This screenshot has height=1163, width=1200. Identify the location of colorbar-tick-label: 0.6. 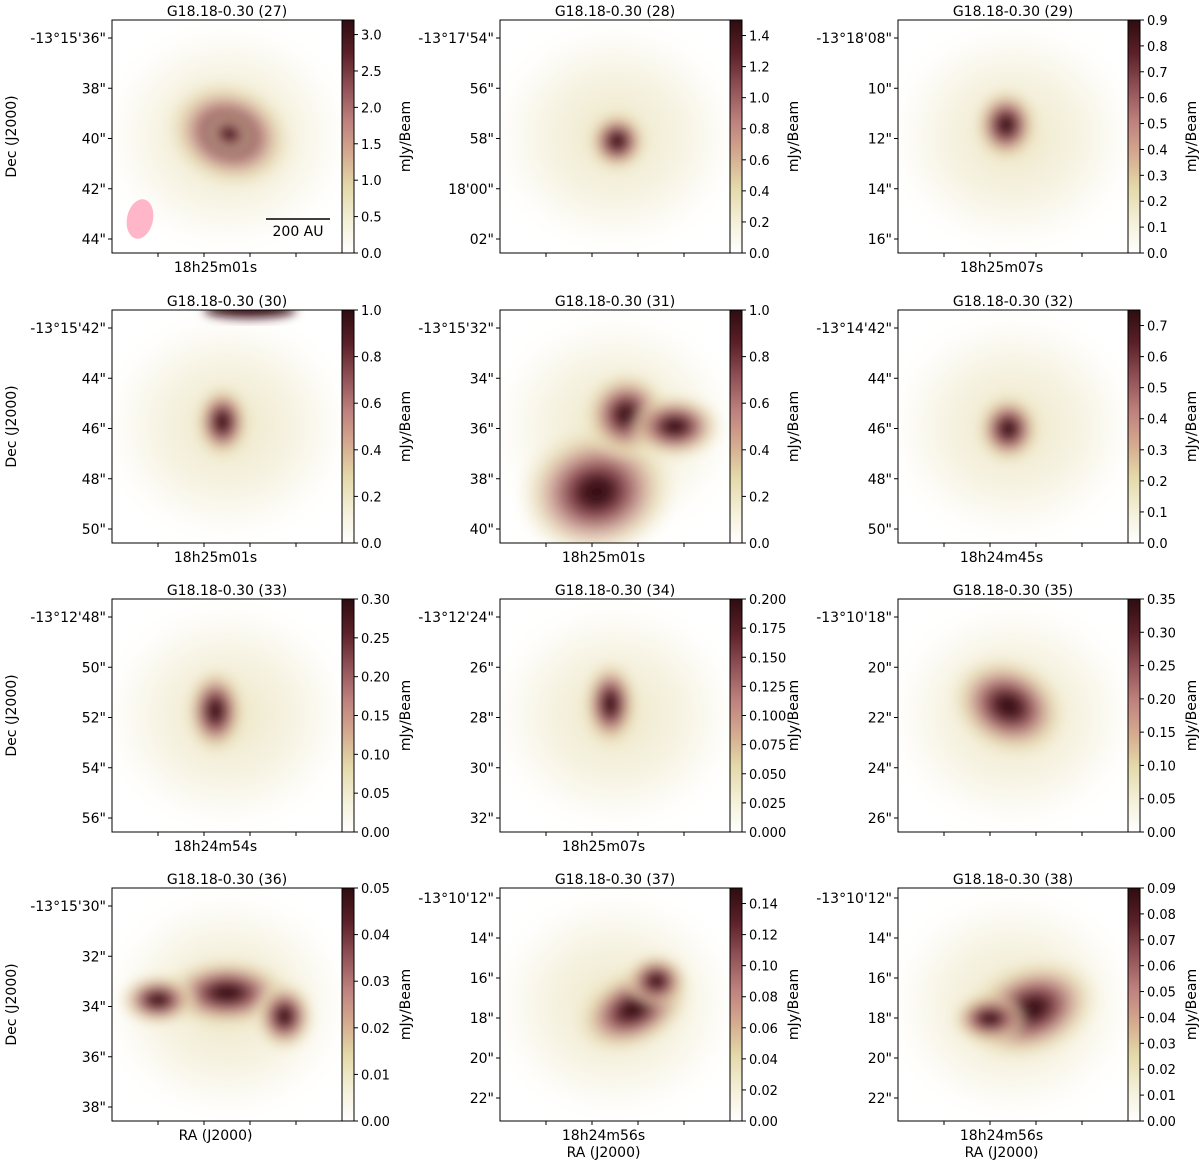
(759, 404).